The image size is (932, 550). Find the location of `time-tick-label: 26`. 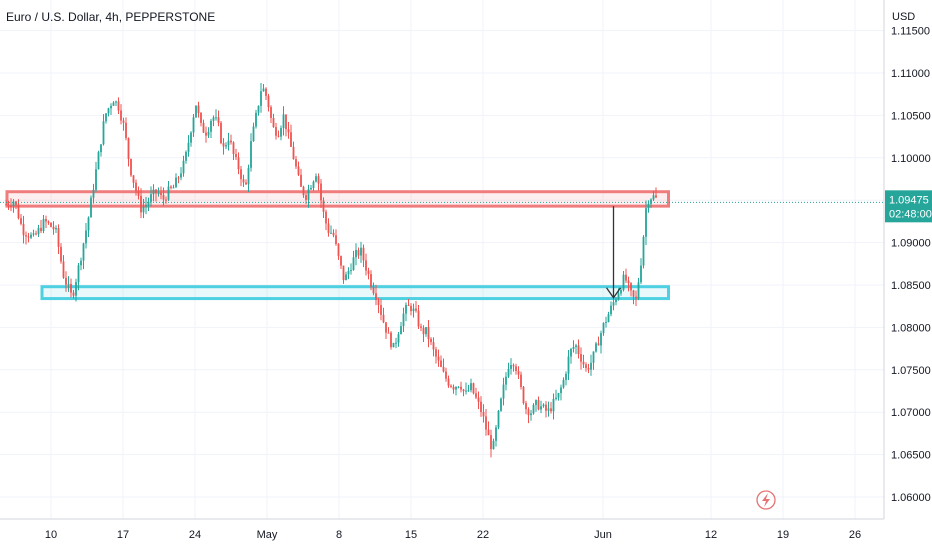

time-tick-label: 26 is located at coordinates (855, 535).